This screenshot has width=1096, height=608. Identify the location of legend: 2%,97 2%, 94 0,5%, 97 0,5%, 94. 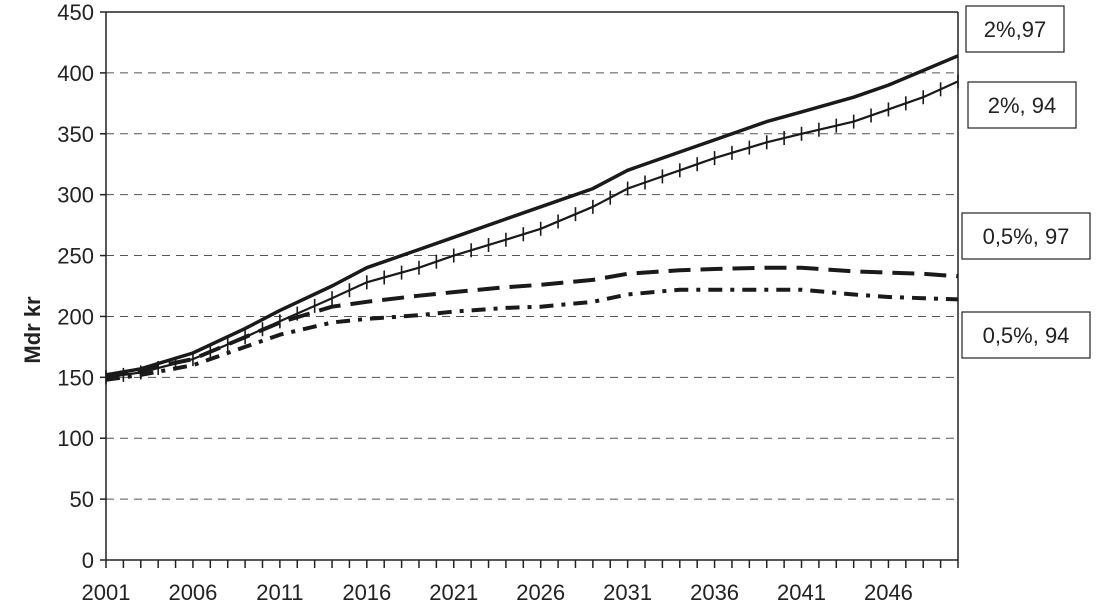
(1026, 182).